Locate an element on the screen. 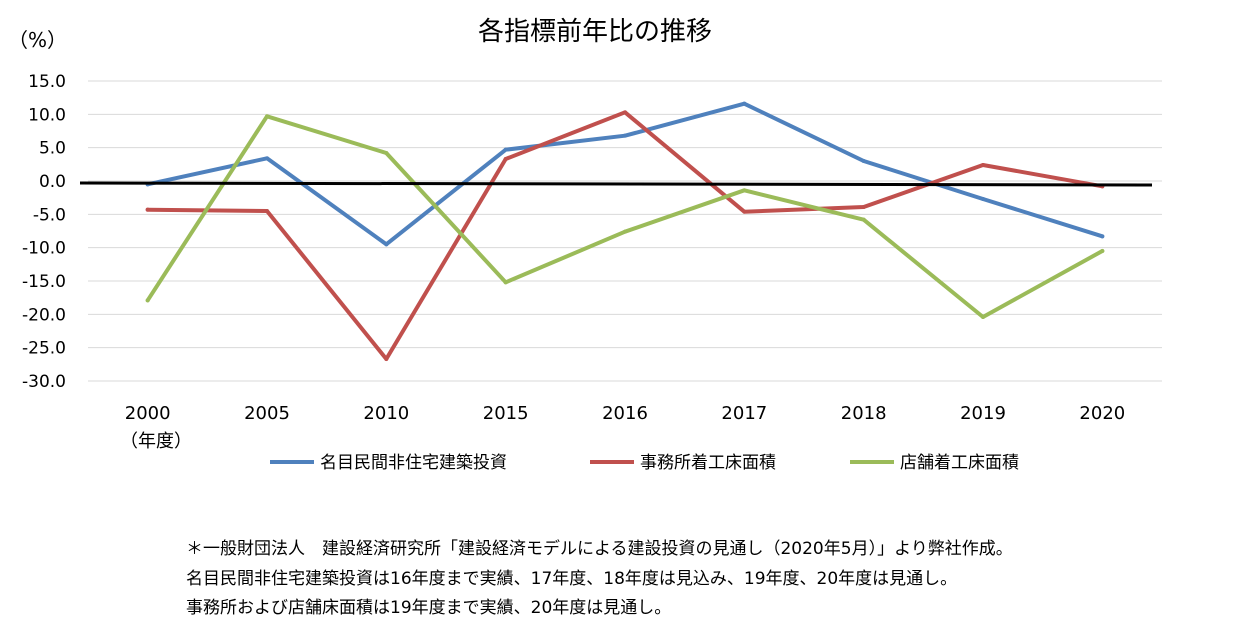  legend: 名目民間非住宅建築投資 事務所着工床面積 店舗着工床面積 is located at coordinates (644, 463).